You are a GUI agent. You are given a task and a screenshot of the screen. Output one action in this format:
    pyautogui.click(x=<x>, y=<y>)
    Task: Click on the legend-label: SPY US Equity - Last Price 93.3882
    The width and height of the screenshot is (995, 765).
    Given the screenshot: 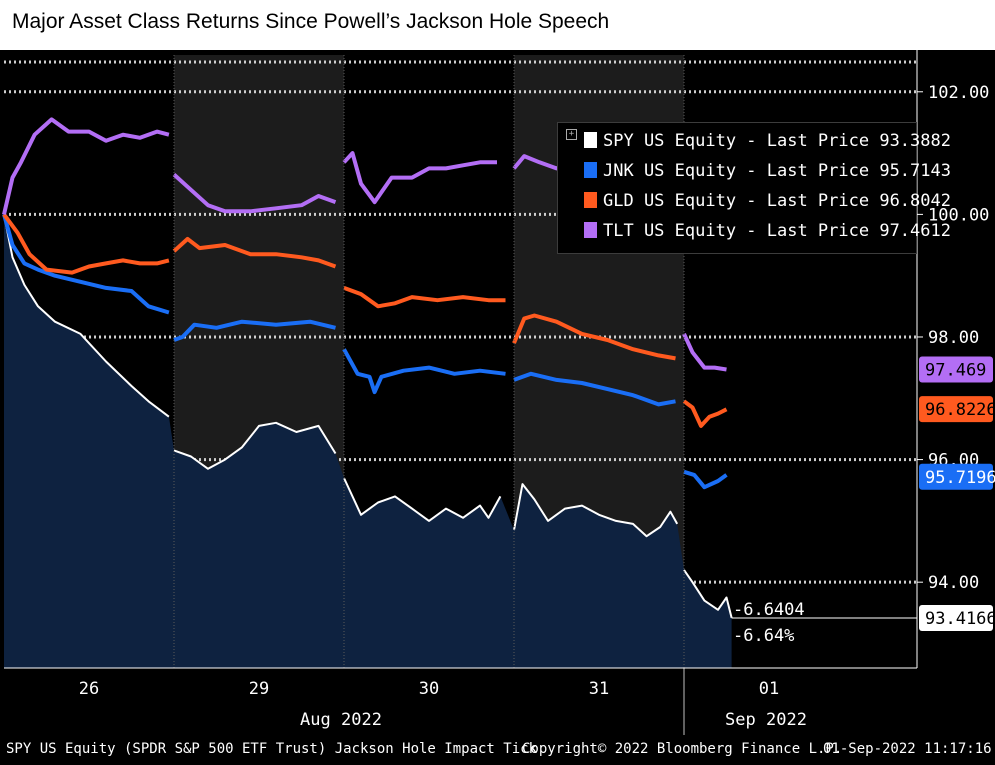 What is the action you would take?
    pyautogui.click(x=777, y=141)
    